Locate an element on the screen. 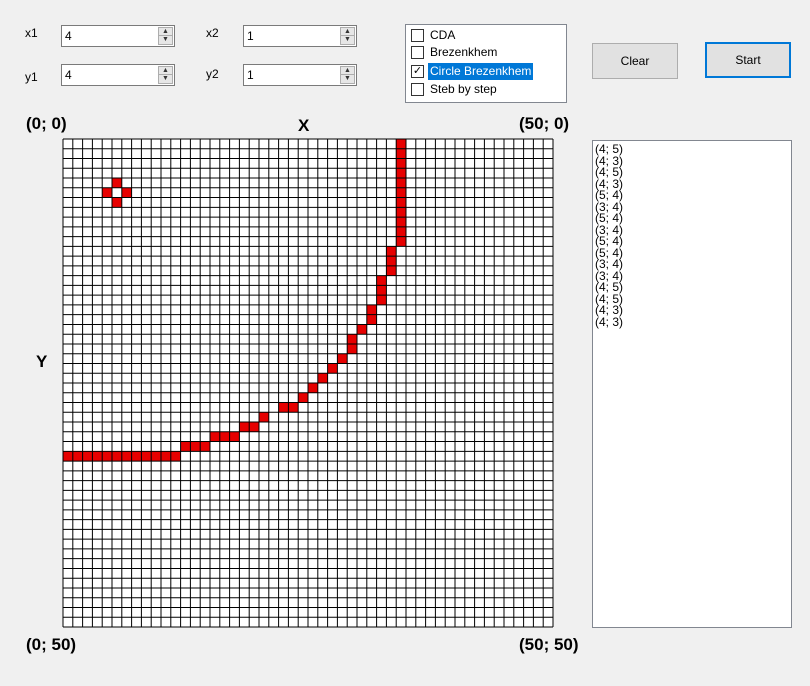 The image size is (810, 686). x1-down-arrow-icon: ▼ is located at coordinates (165, 39).